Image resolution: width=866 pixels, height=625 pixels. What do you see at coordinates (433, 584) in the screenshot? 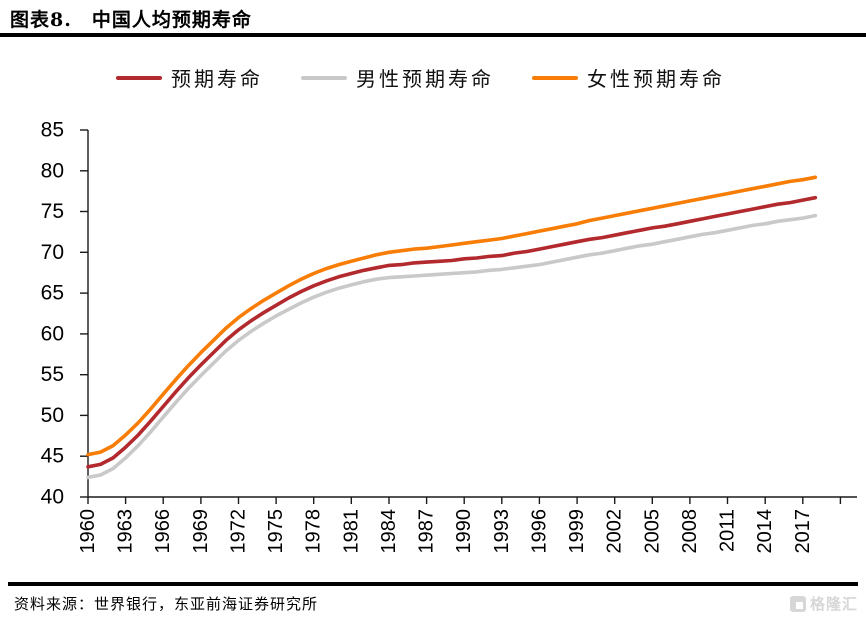
I see `footer-divider` at bounding box center [433, 584].